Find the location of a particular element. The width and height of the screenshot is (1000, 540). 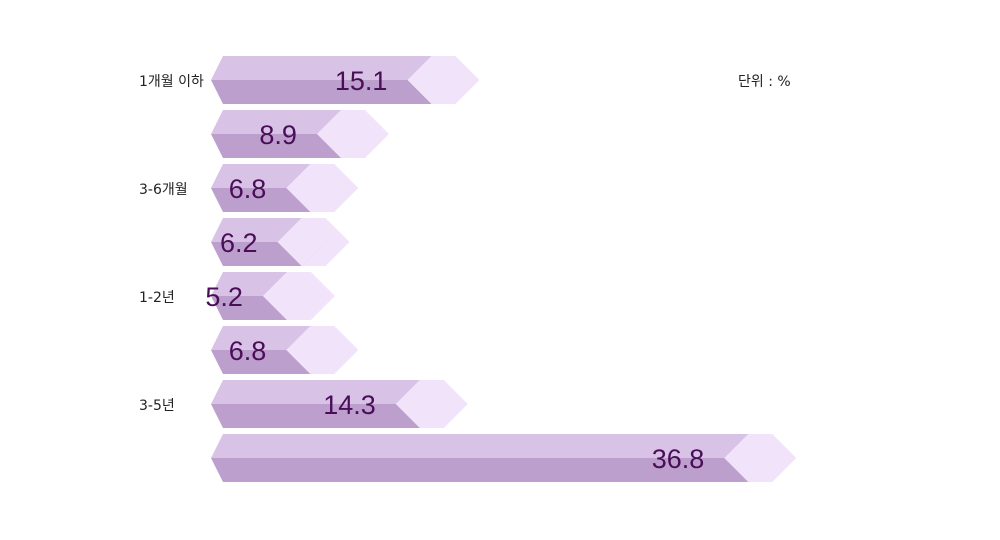

unit-label: 단위 : % is located at coordinates (764, 82).